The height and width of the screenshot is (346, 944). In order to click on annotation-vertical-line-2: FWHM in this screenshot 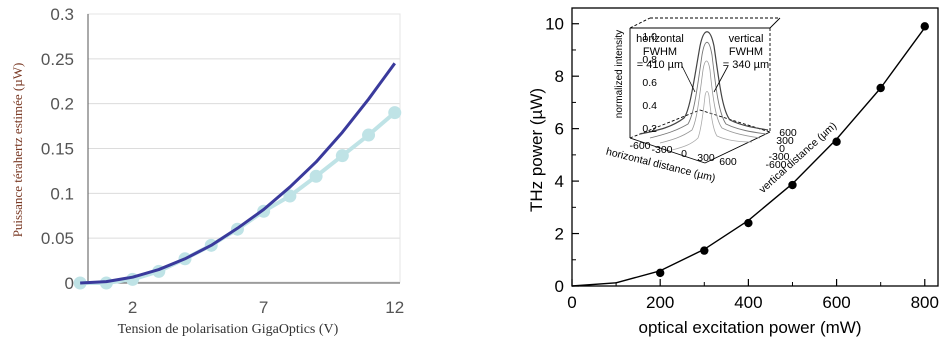, I will do `click(746, 52)`.